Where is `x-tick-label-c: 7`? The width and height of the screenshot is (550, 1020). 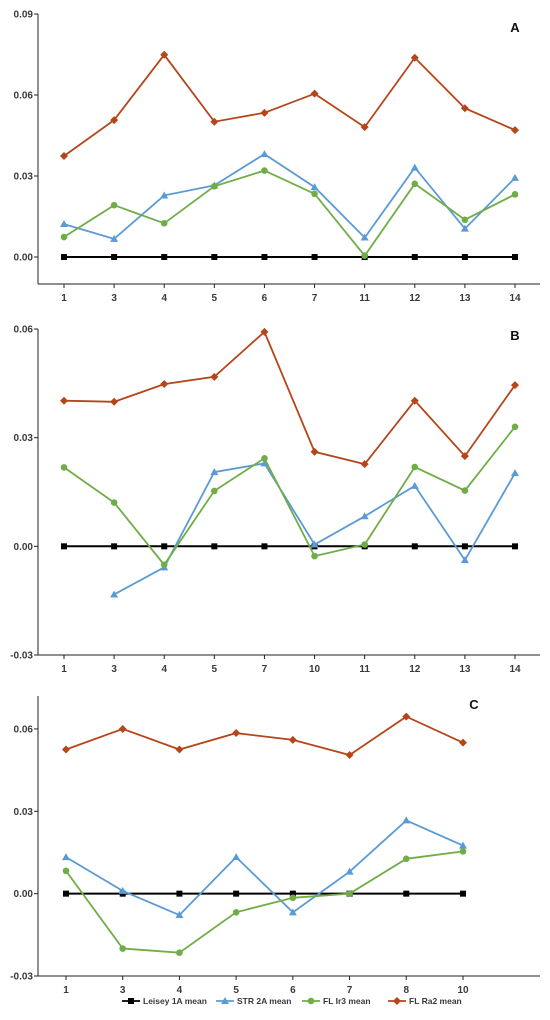 x-tick-label-c: 7 is located at coordinates (350, 990).